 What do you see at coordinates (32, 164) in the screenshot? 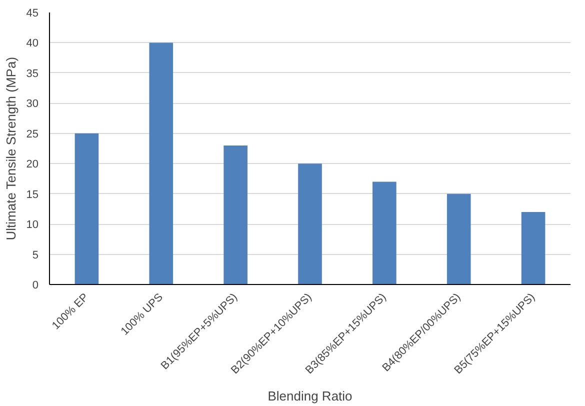
I see `y-tick-label: 20` at bounding box center [32, 164].